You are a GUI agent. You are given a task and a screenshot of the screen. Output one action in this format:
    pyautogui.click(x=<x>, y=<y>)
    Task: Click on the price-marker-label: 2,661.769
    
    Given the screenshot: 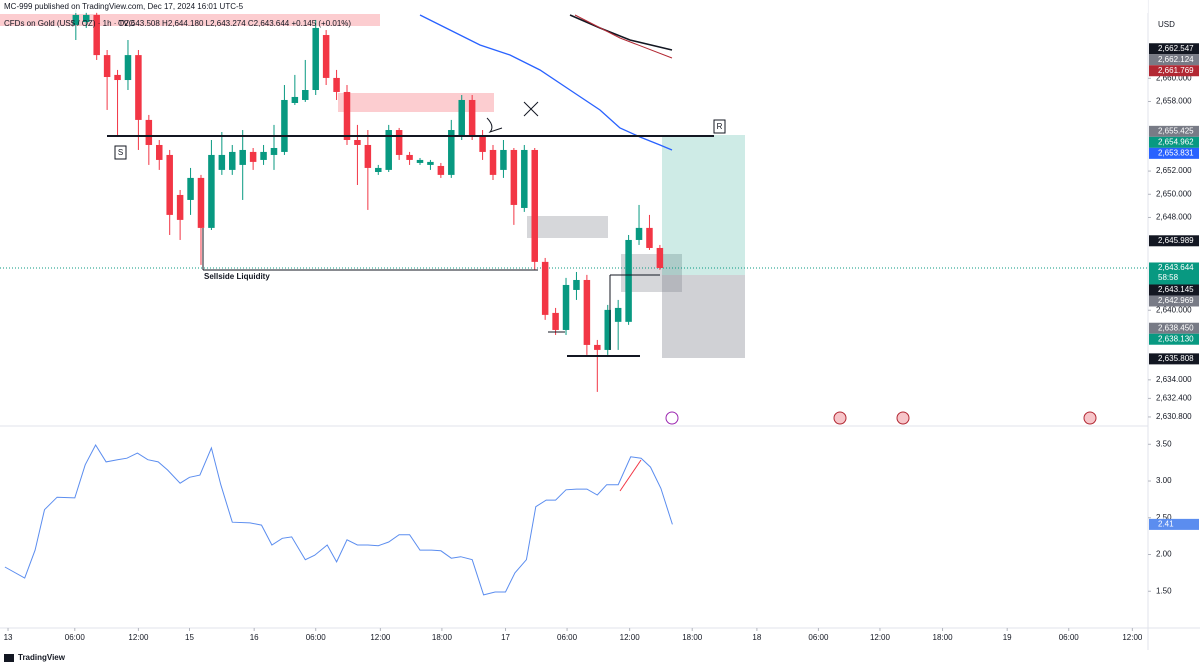 What is the action you would take?
    pyautogui.click(x=1176, y=70)
    